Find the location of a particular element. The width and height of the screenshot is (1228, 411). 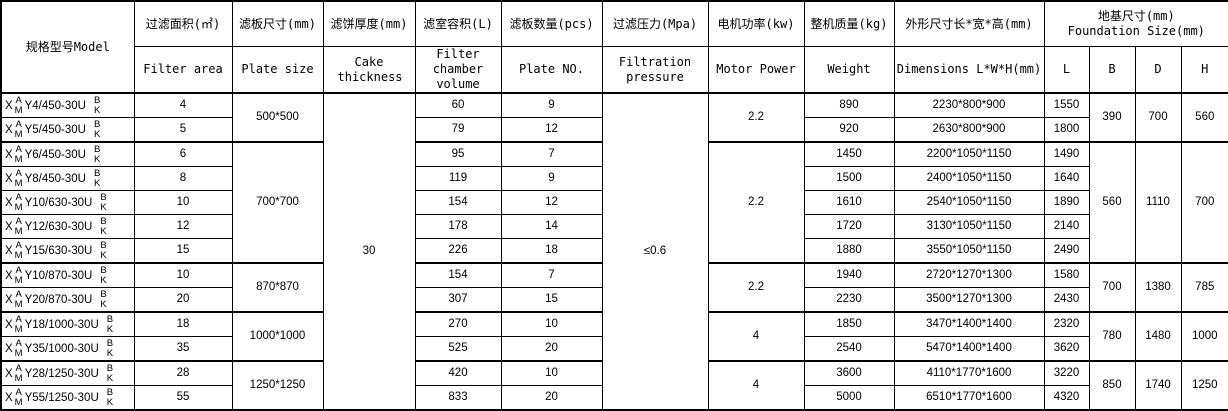

header-filter-area-en: Filter area is located at coordinates (183, 70).